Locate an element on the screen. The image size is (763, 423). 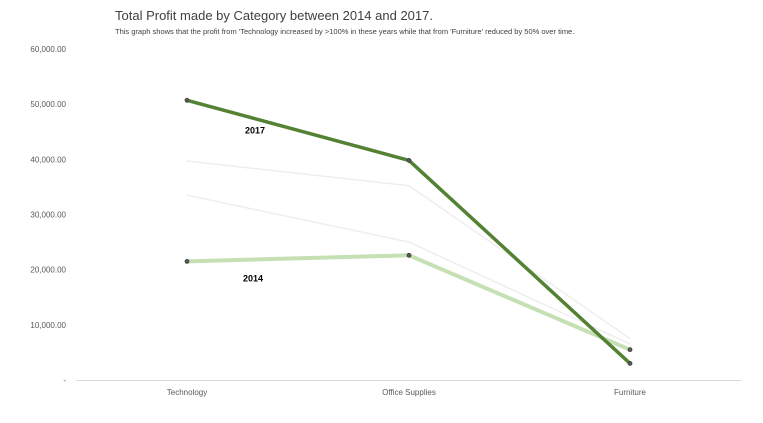
y-tick-label: 60,000.00 is located at coordinates (48, 49).